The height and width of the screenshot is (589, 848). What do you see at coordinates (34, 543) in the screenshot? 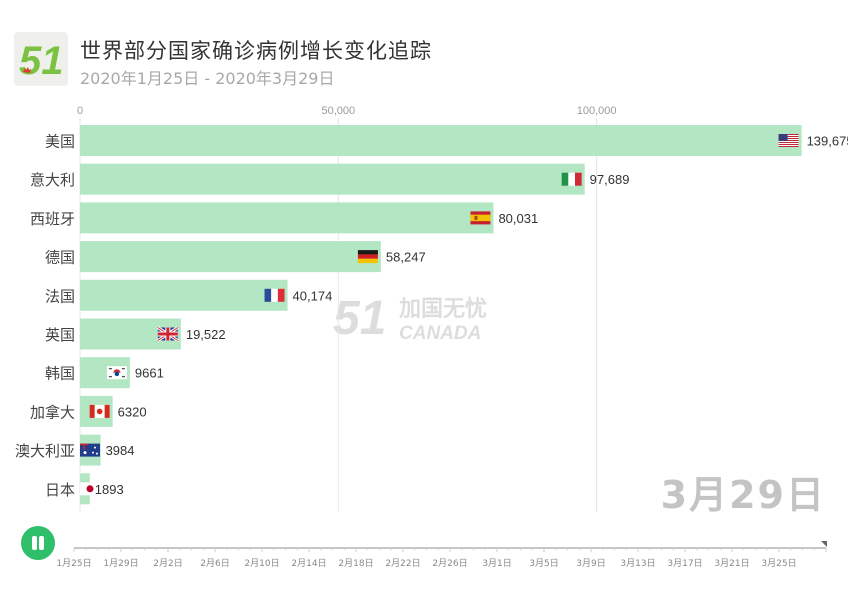
I see `pause-icon` at bounding box center [34, 543].